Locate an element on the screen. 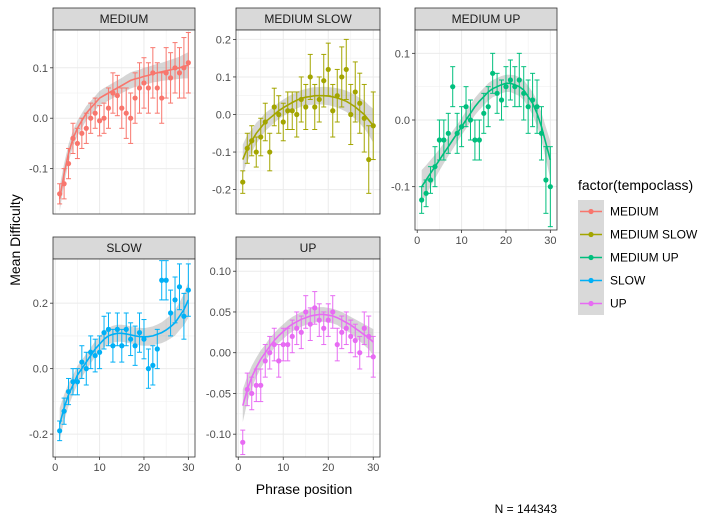  panel-border-up is located at coordinates (308, 358).